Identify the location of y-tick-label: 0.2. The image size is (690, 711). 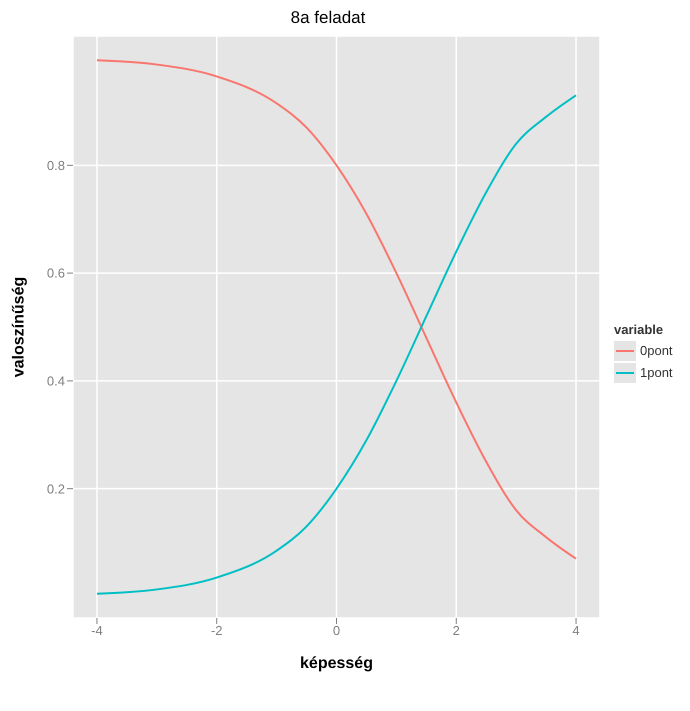
(55, 488).